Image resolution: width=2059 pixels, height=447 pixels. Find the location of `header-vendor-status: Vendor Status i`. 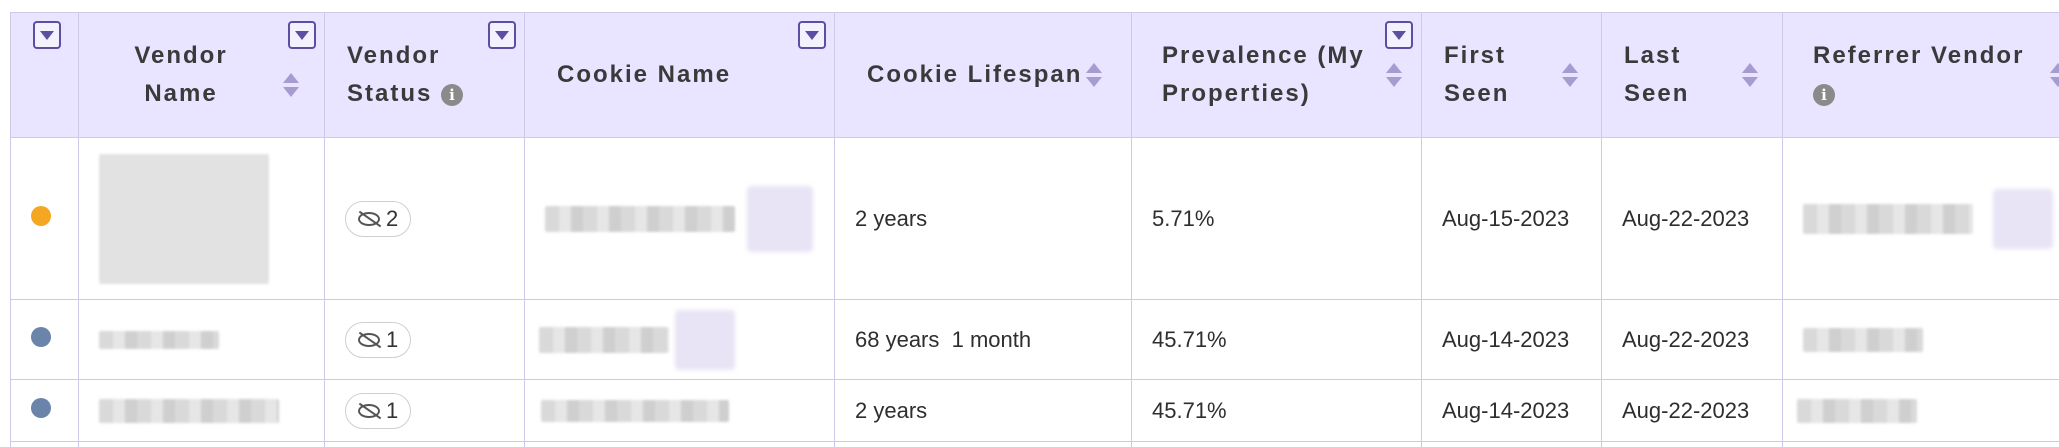

header-vendor-status: Vendor Status i is located at coordinates (424, 75).